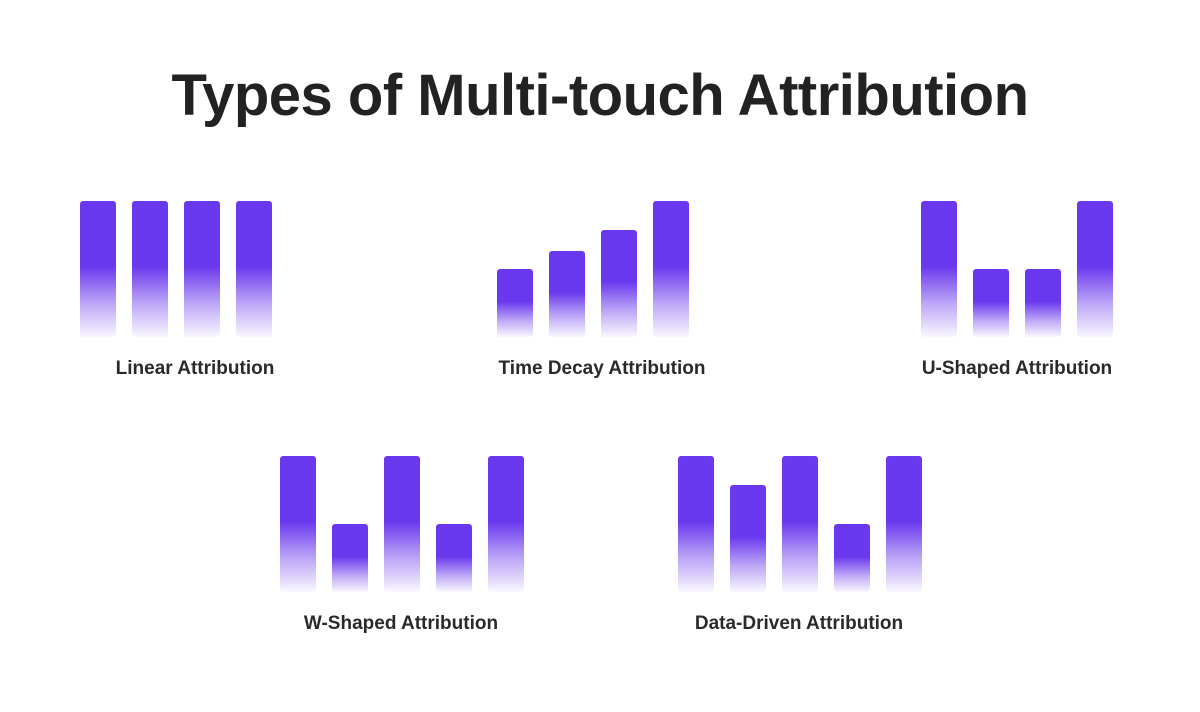 This screenshot has width=1200, height=712. Describe the element at coordinates (1017, 368) in the screenshot. I see `diagram-label: U-Shaped Attribution` at that location.